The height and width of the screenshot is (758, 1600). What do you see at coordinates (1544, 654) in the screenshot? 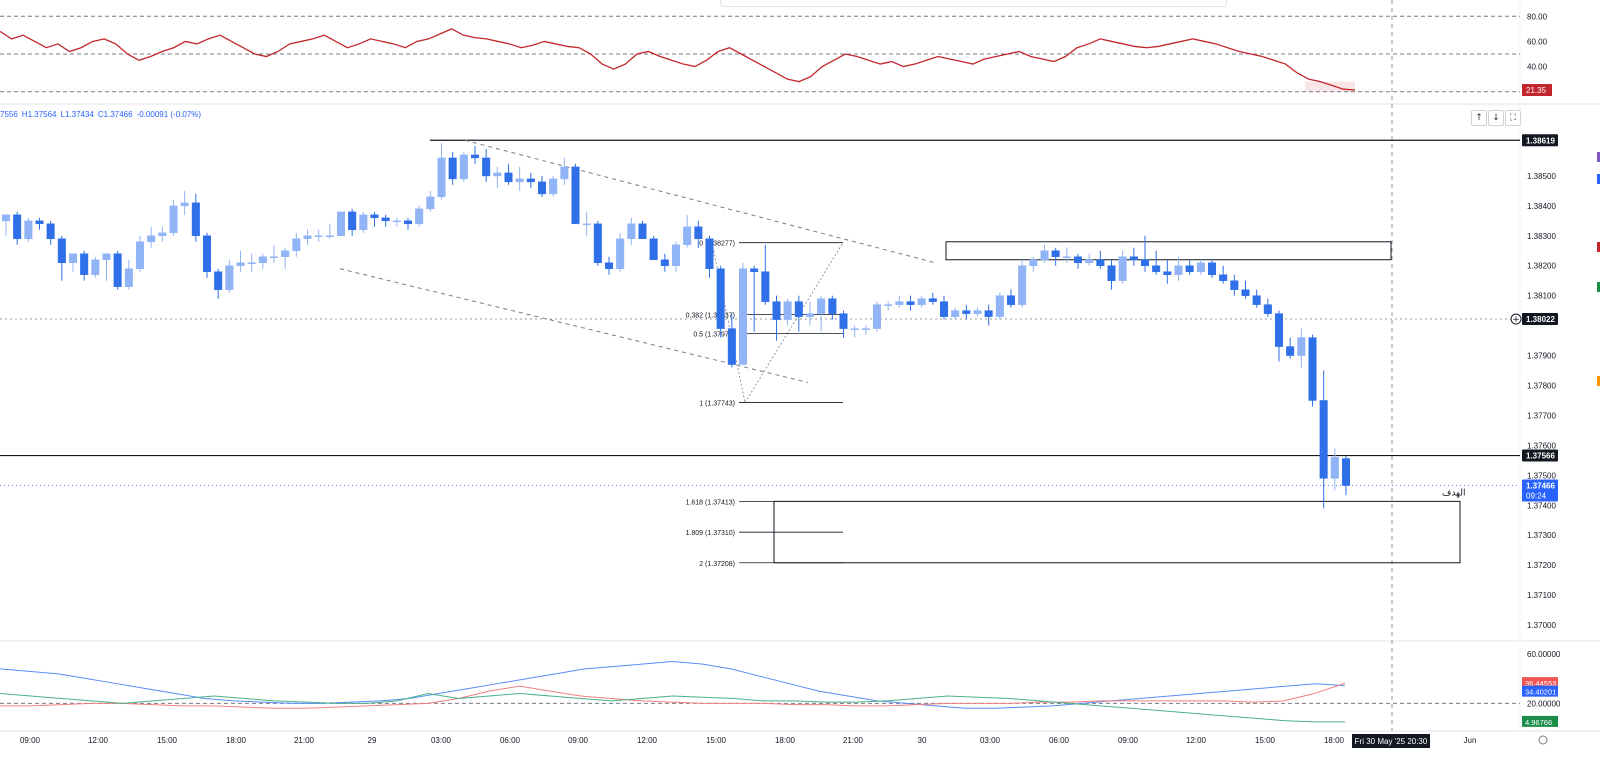
I see `dmi-tick-label: 60.00000` at bounding box center [1544, 654].